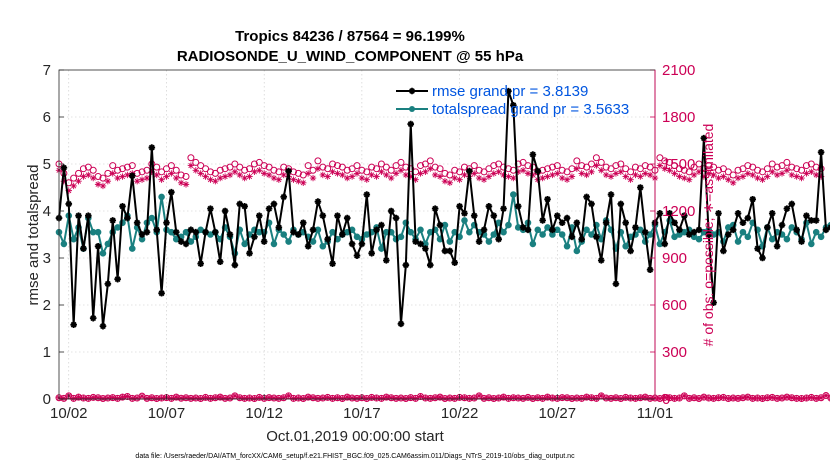 The height and width of the screenshot is (470, 830). Describe the element at coordinates (47, 70) in the screenshot. I see `y-tick-label-left: 7` at that location.